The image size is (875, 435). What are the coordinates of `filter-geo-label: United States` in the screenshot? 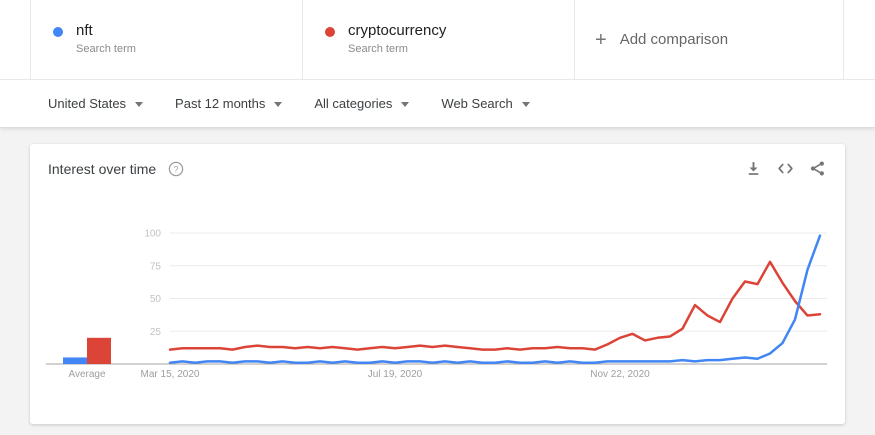 It's located at (87, 103).